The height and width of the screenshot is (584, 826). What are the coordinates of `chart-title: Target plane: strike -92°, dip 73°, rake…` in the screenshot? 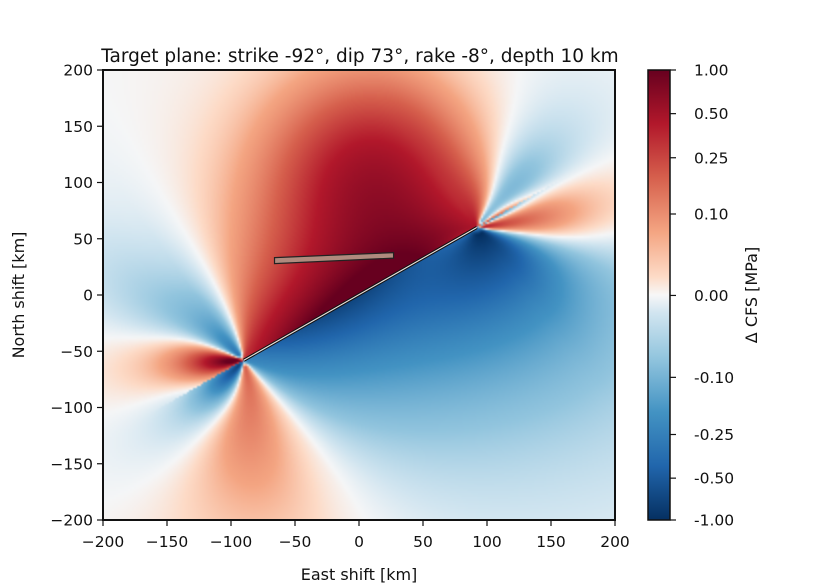 It's located at (359, 56).